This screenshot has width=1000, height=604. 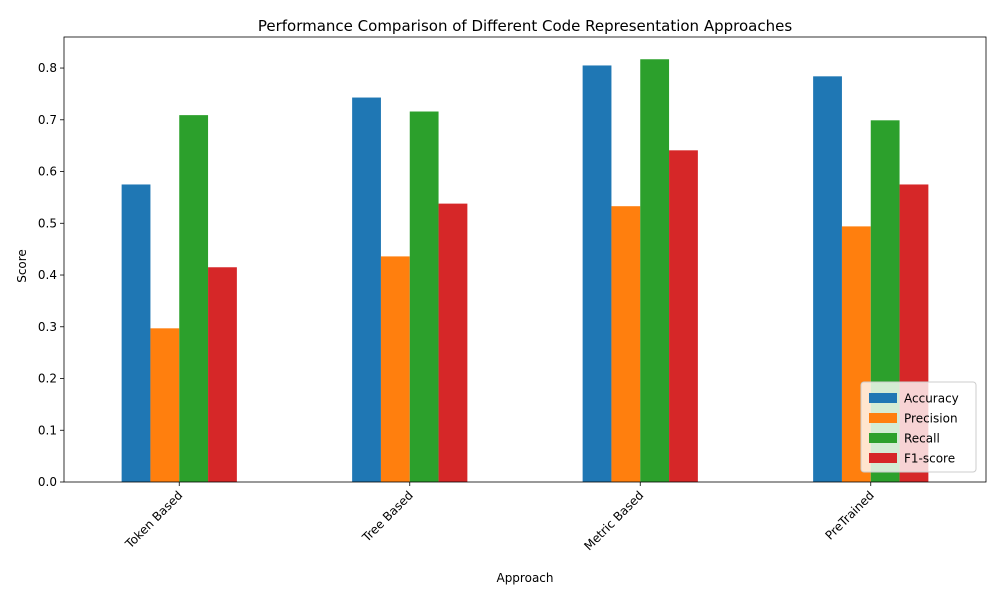 I want to click on legend: Accuracy Precision Recall F1-score, so click(x=918, y=427).